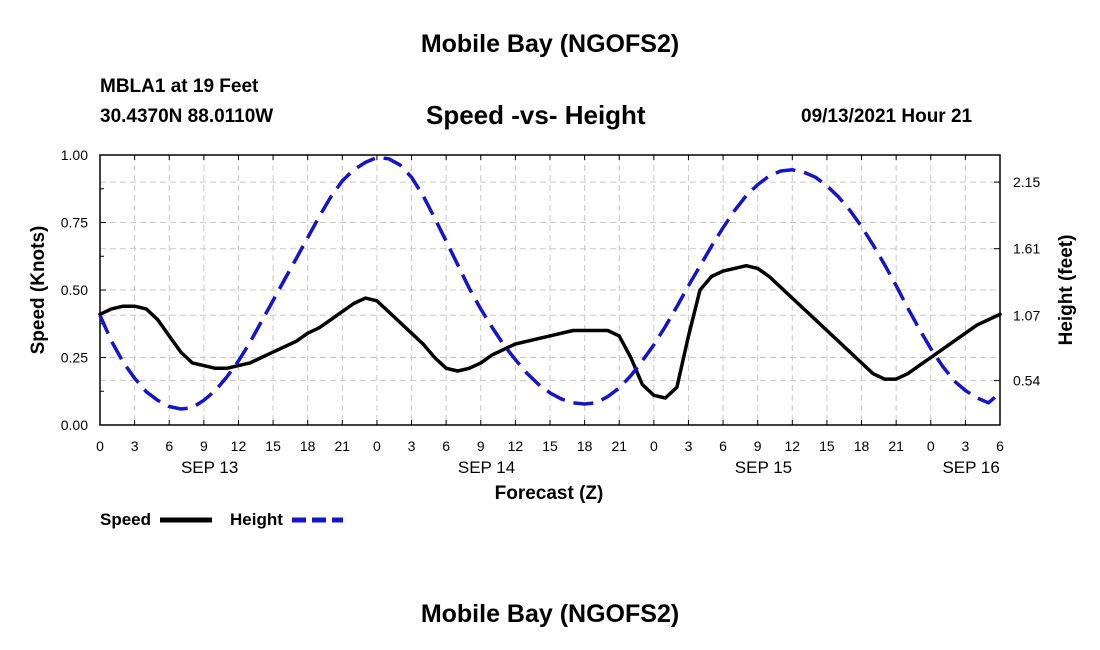 The height and width of the screenshot is (650, 1100). I want to click on y-tick-label: 0.50, so click(74, 290).